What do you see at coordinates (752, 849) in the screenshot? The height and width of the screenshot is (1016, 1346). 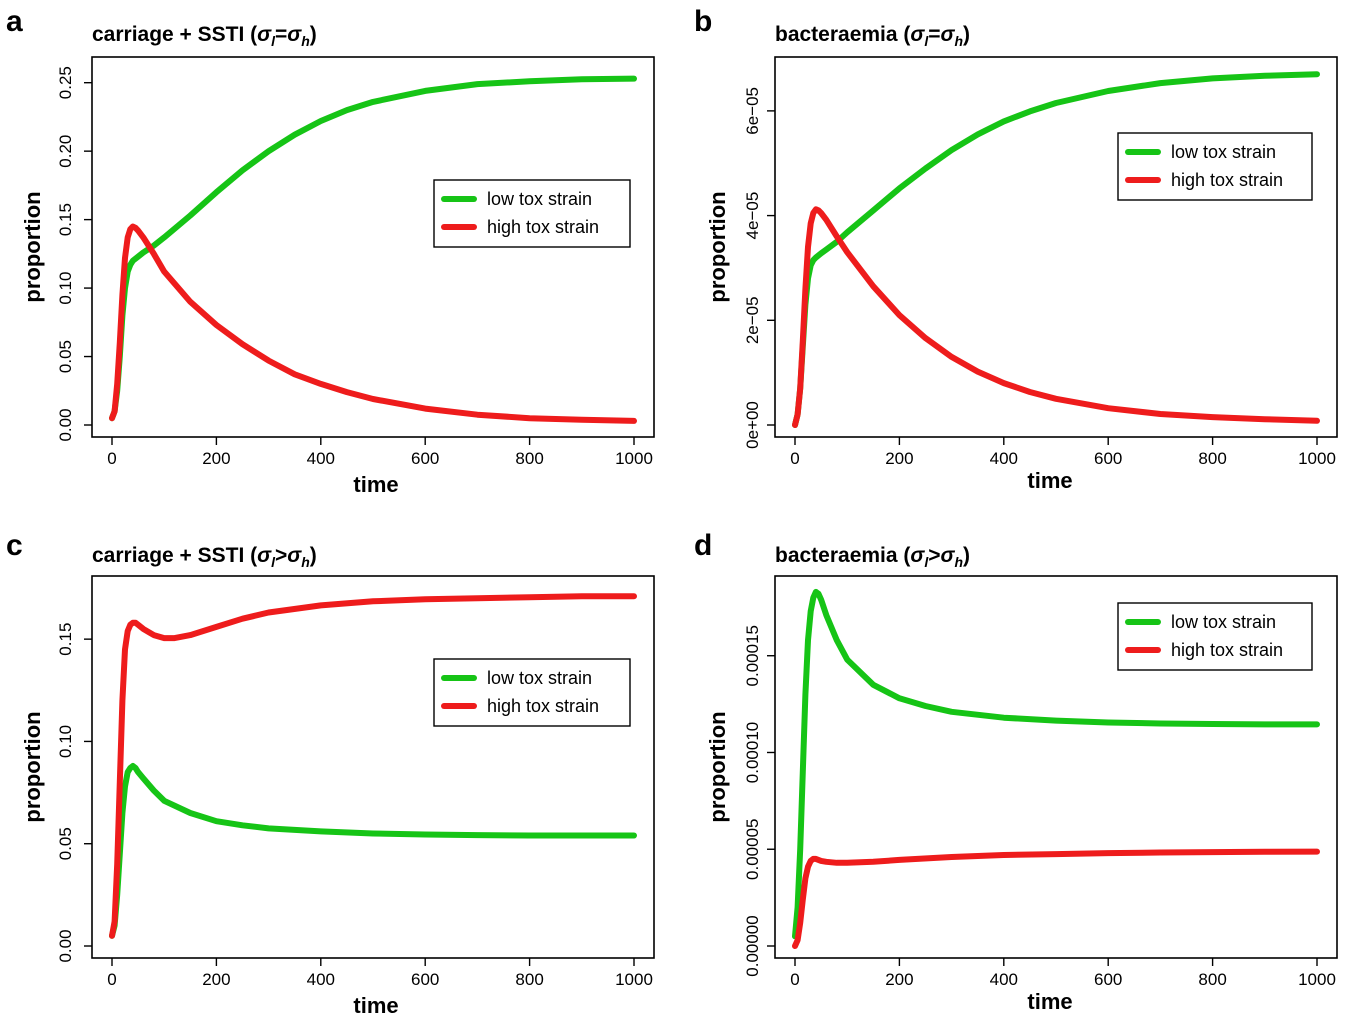 I see `y-tick-label: 0.00005` at bounding box center [752, 849].